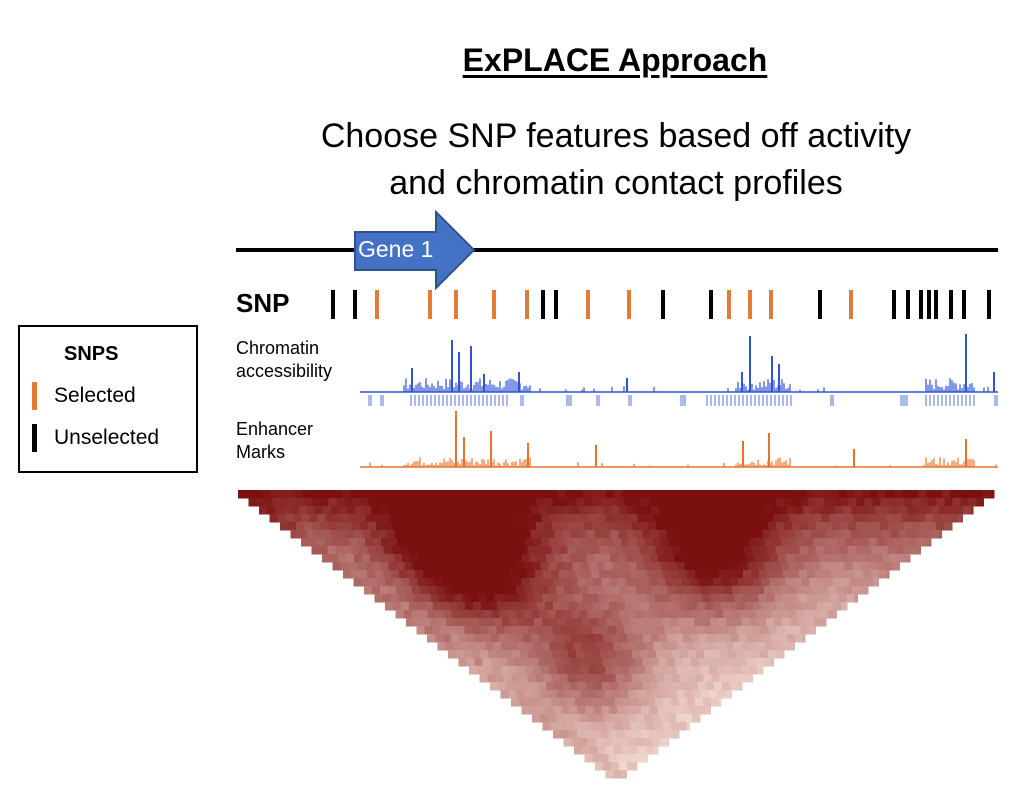  I want to click on snp-selected-tick, so click(851, 304).